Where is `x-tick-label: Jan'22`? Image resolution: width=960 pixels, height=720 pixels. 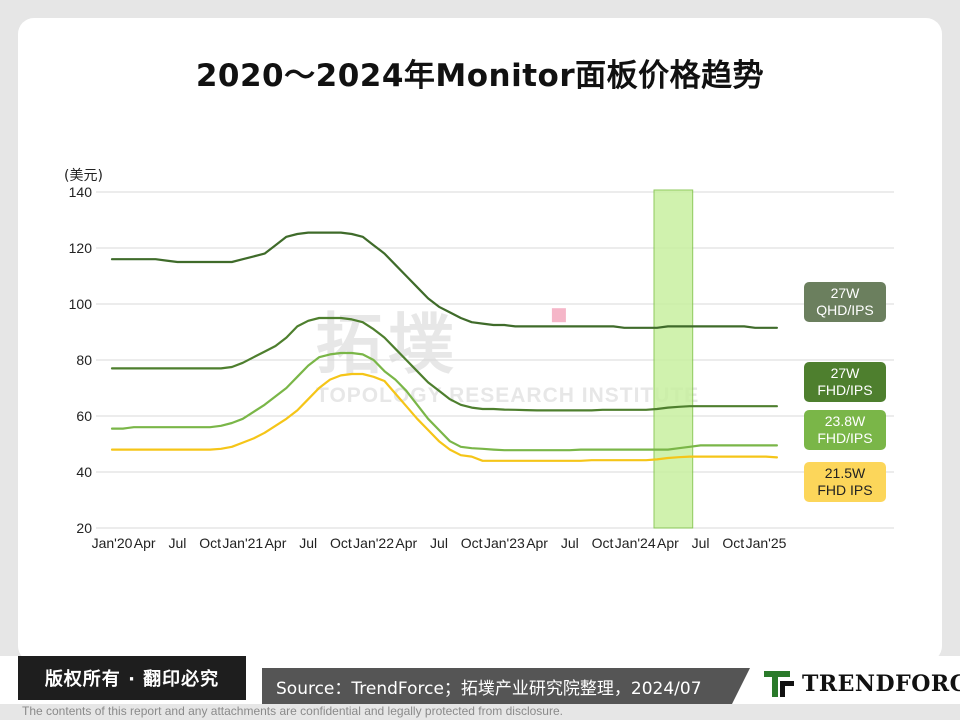 x-tick-label: Jan'22 is located at coordinates (373, 543).